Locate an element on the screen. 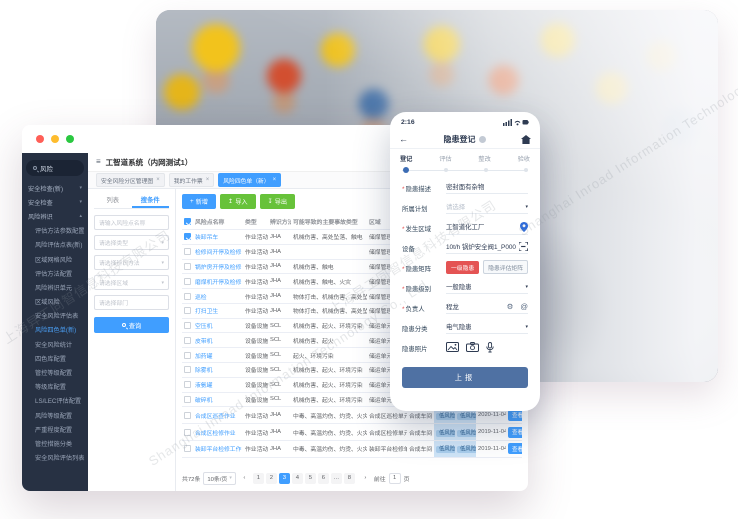  step-register: 登记 is located at coordinates (406, 159).